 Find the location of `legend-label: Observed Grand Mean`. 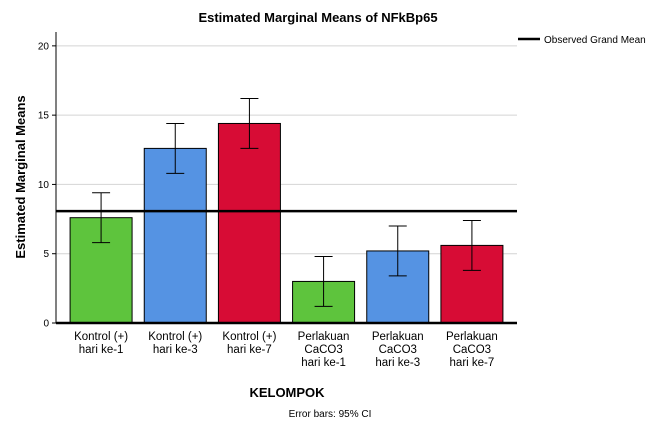

legend-label: Observed Grand Mean is located at coordinates (595, 40).